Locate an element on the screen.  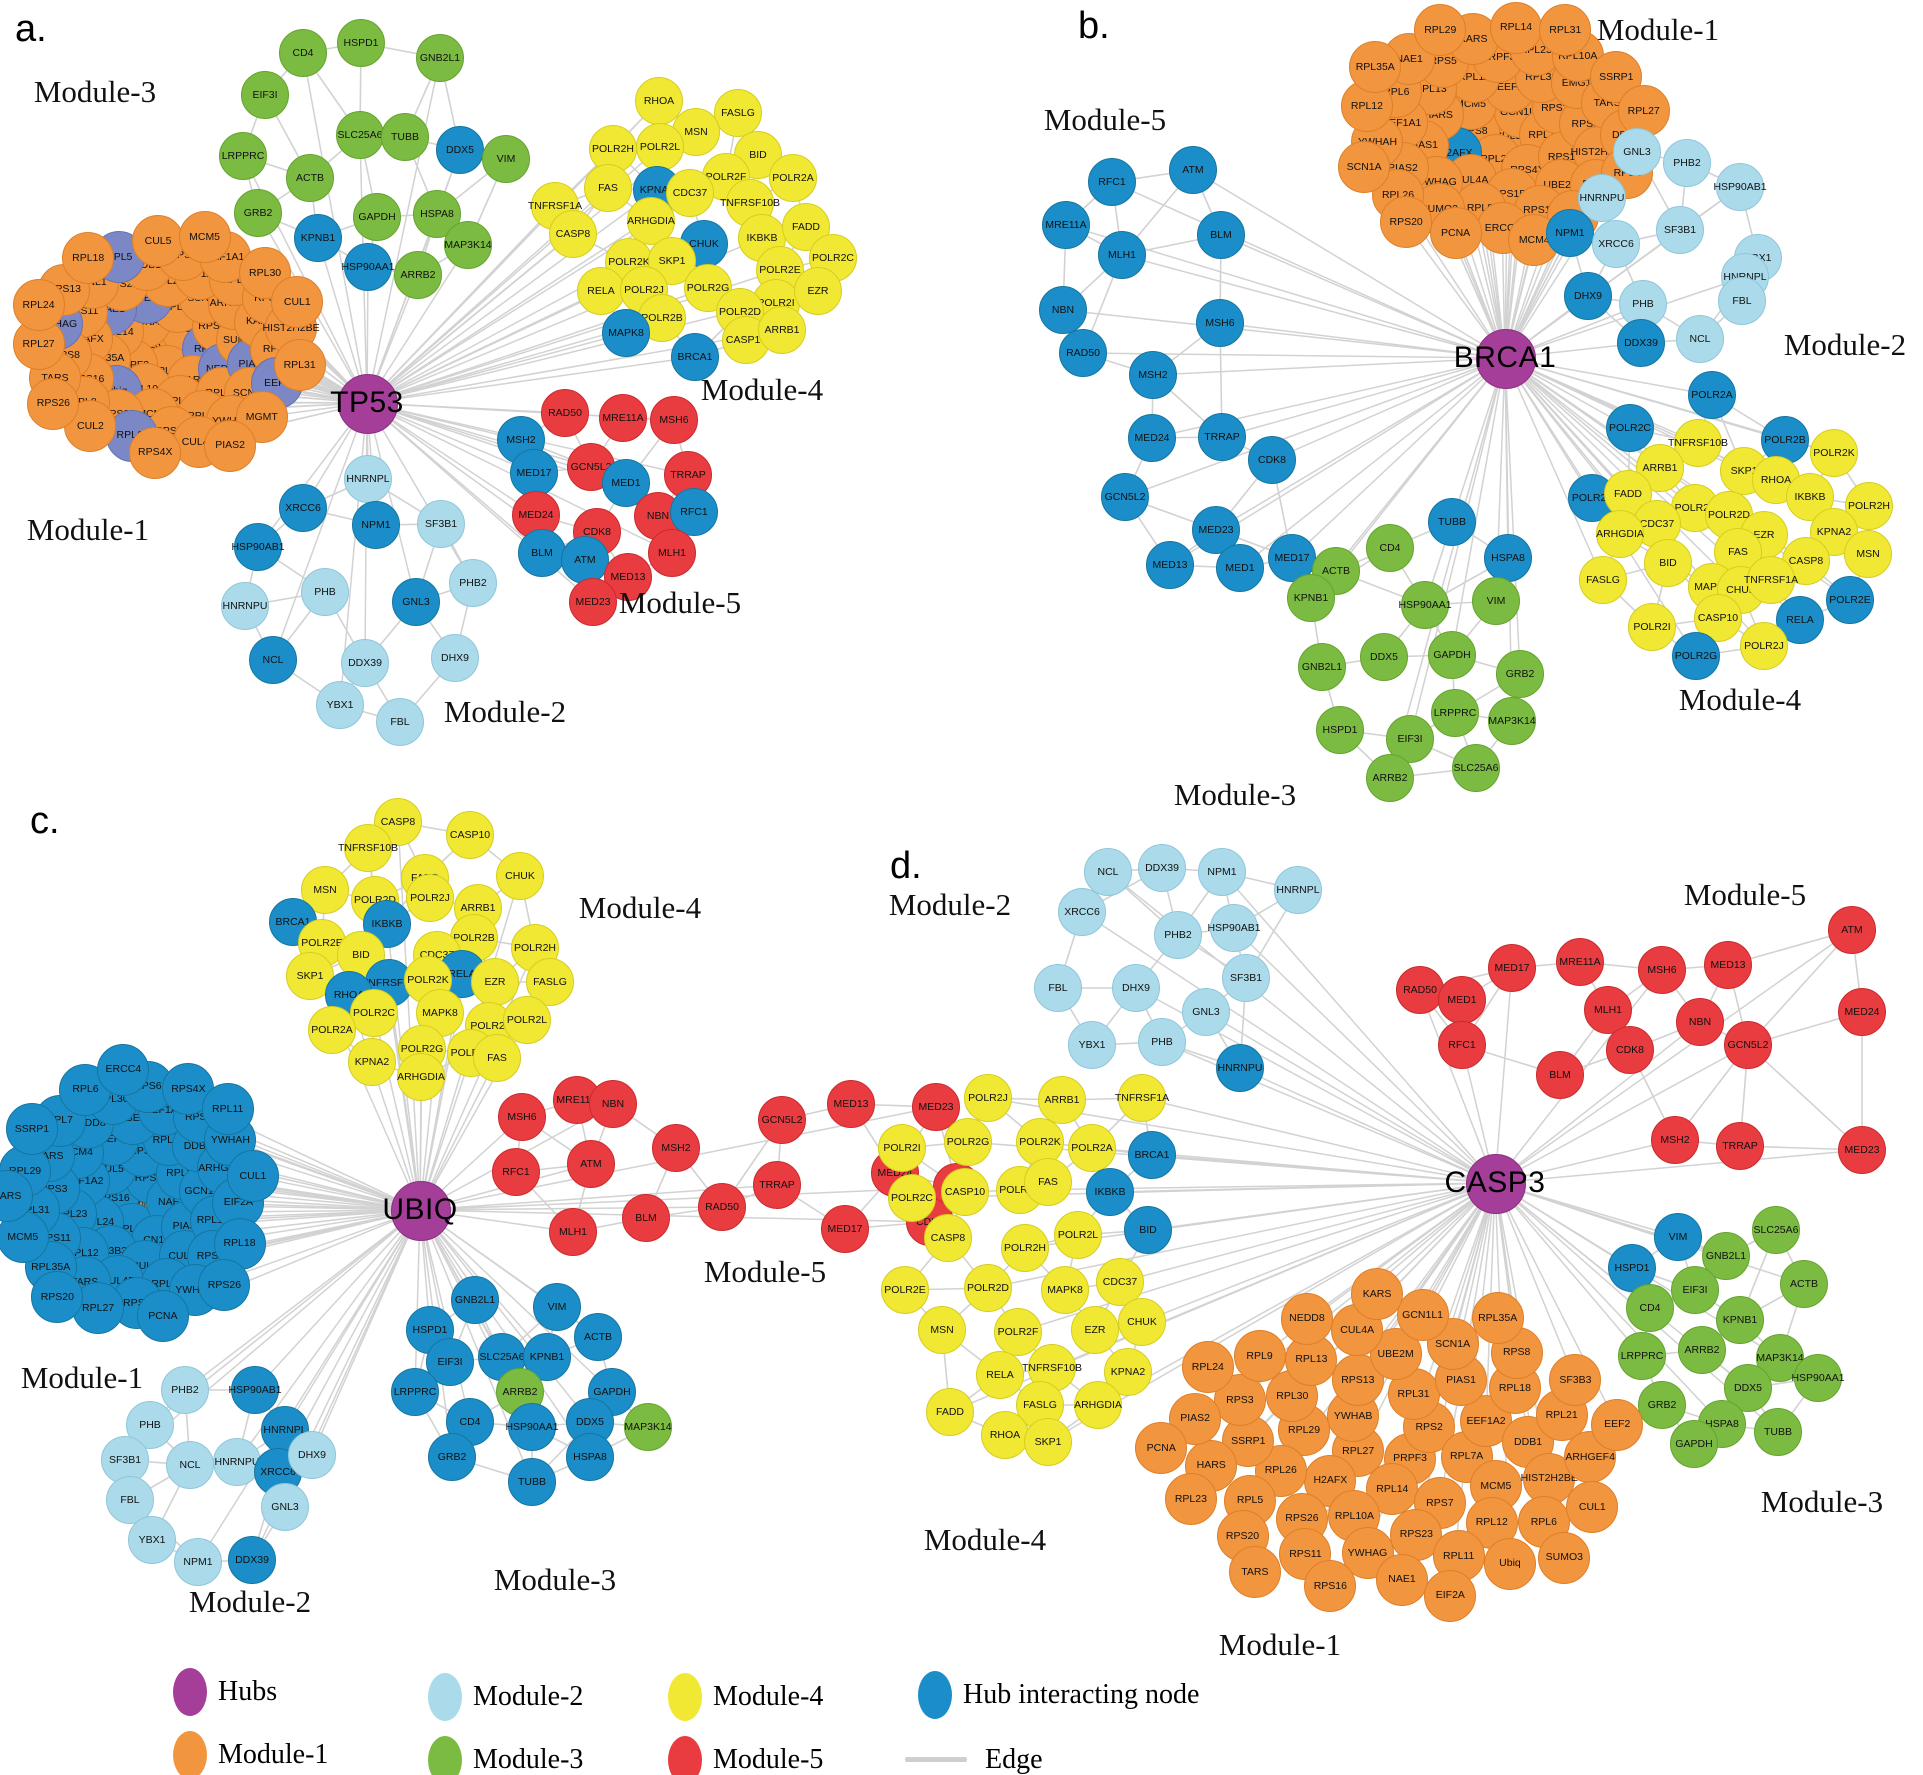
node-c-gcn5l2: GCN5L2 is located at coordinates (782, 1120).